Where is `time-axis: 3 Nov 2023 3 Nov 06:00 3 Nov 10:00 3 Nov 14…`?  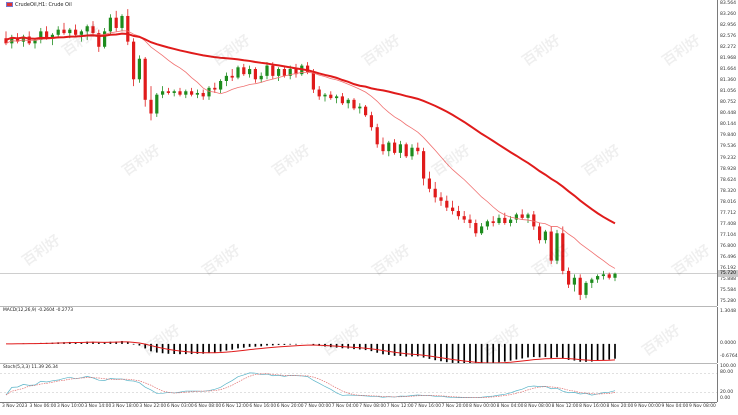 time-axis: 3 Nov 2023 3 Nov 06:00 3 Nov 10:00 3 Nov 14… is located at coordinates (358, 408).